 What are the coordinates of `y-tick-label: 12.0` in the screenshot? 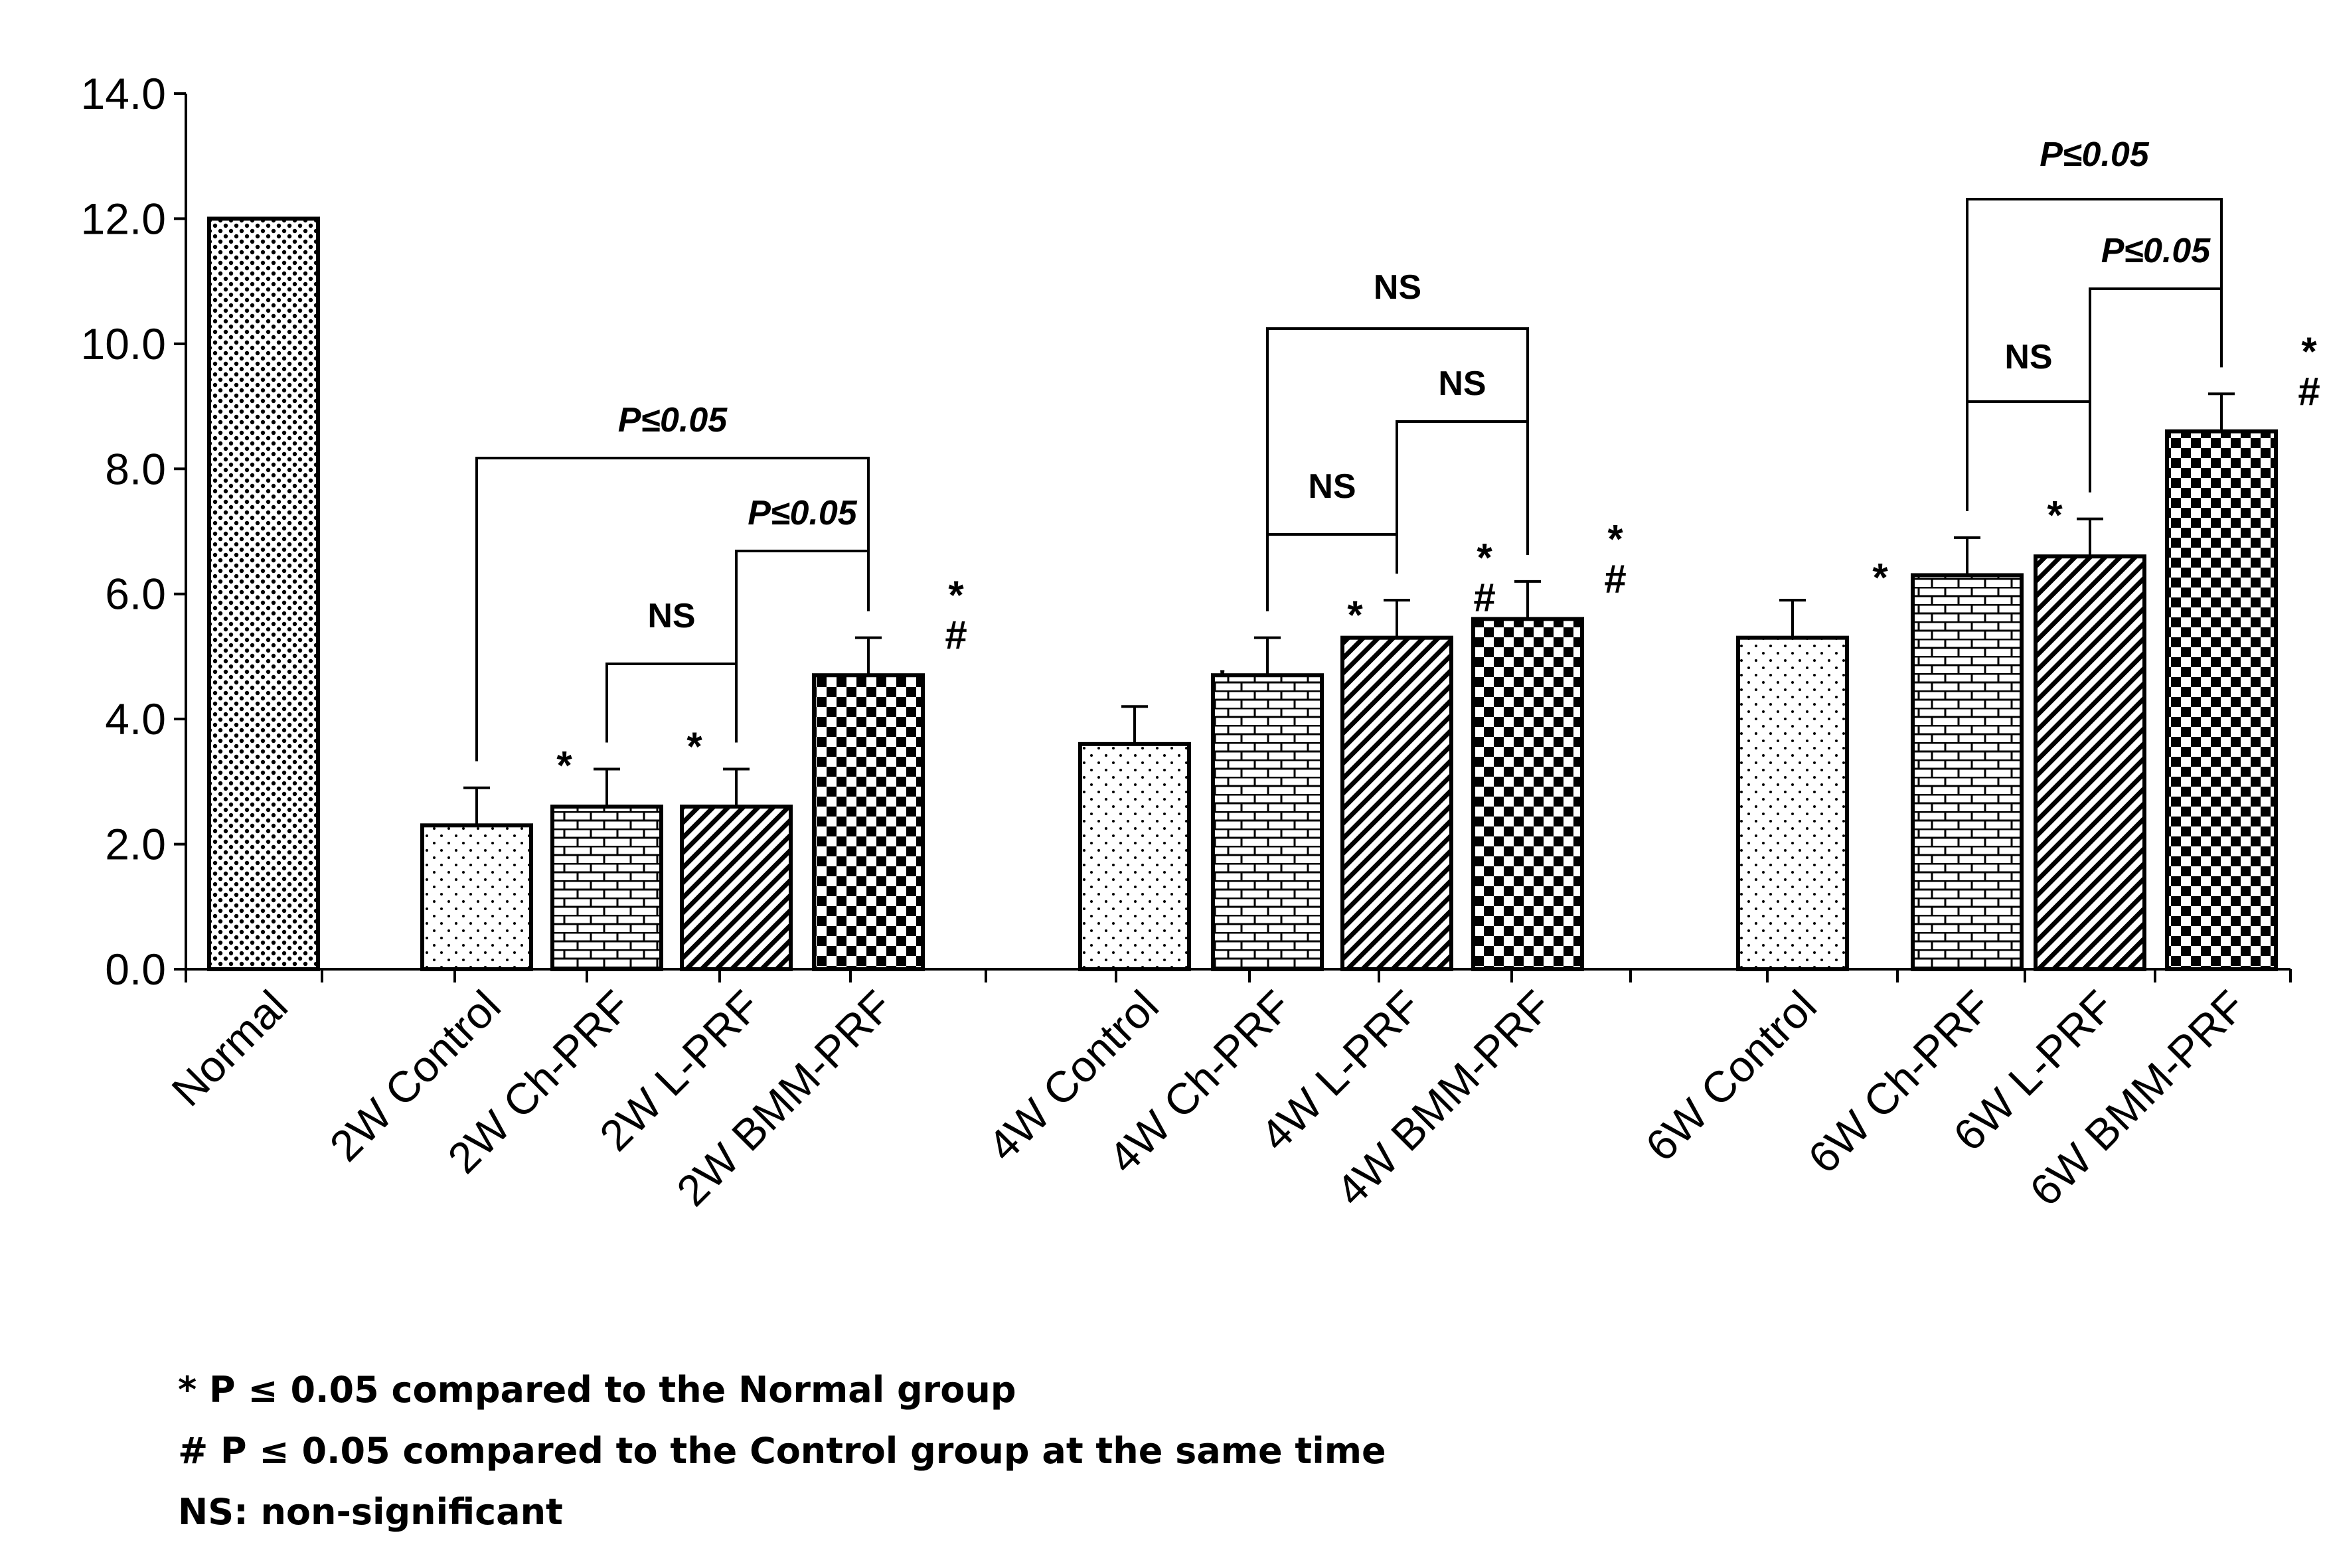 It's located at (123, 219).